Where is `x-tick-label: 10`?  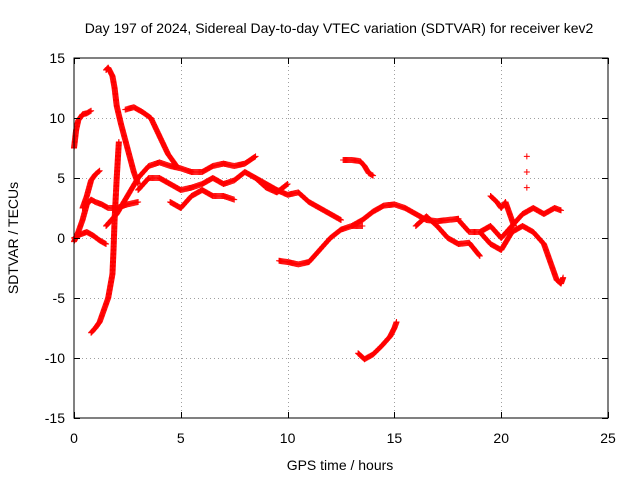
x-tick-label: 10 is located at coordinates (288, 438).